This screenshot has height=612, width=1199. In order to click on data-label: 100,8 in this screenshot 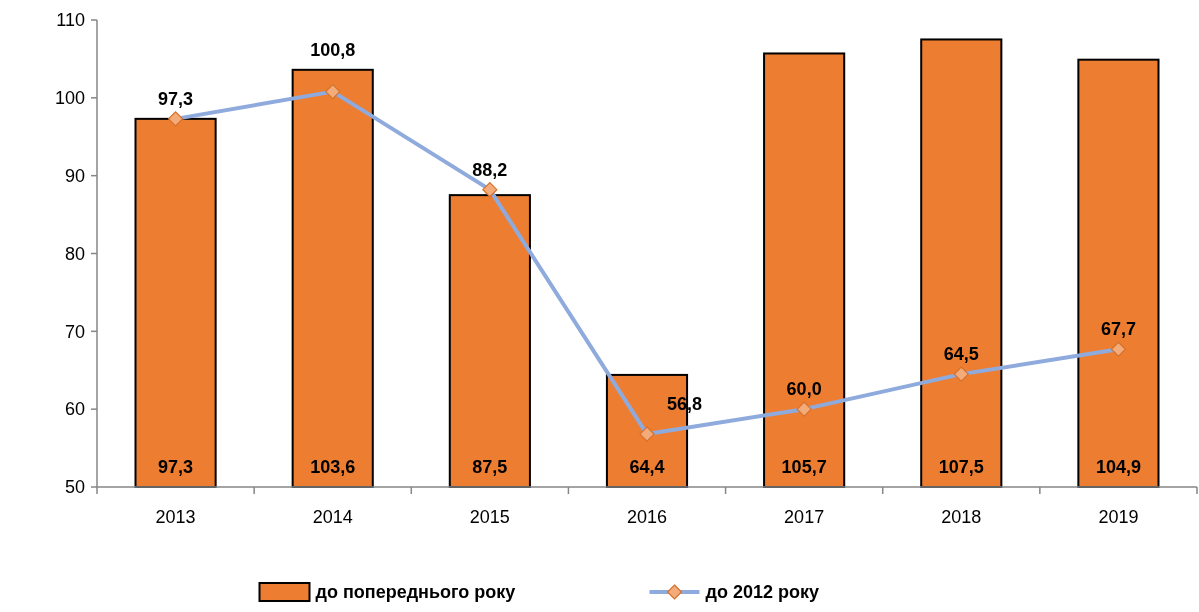, I will do `click(333, 49)`.